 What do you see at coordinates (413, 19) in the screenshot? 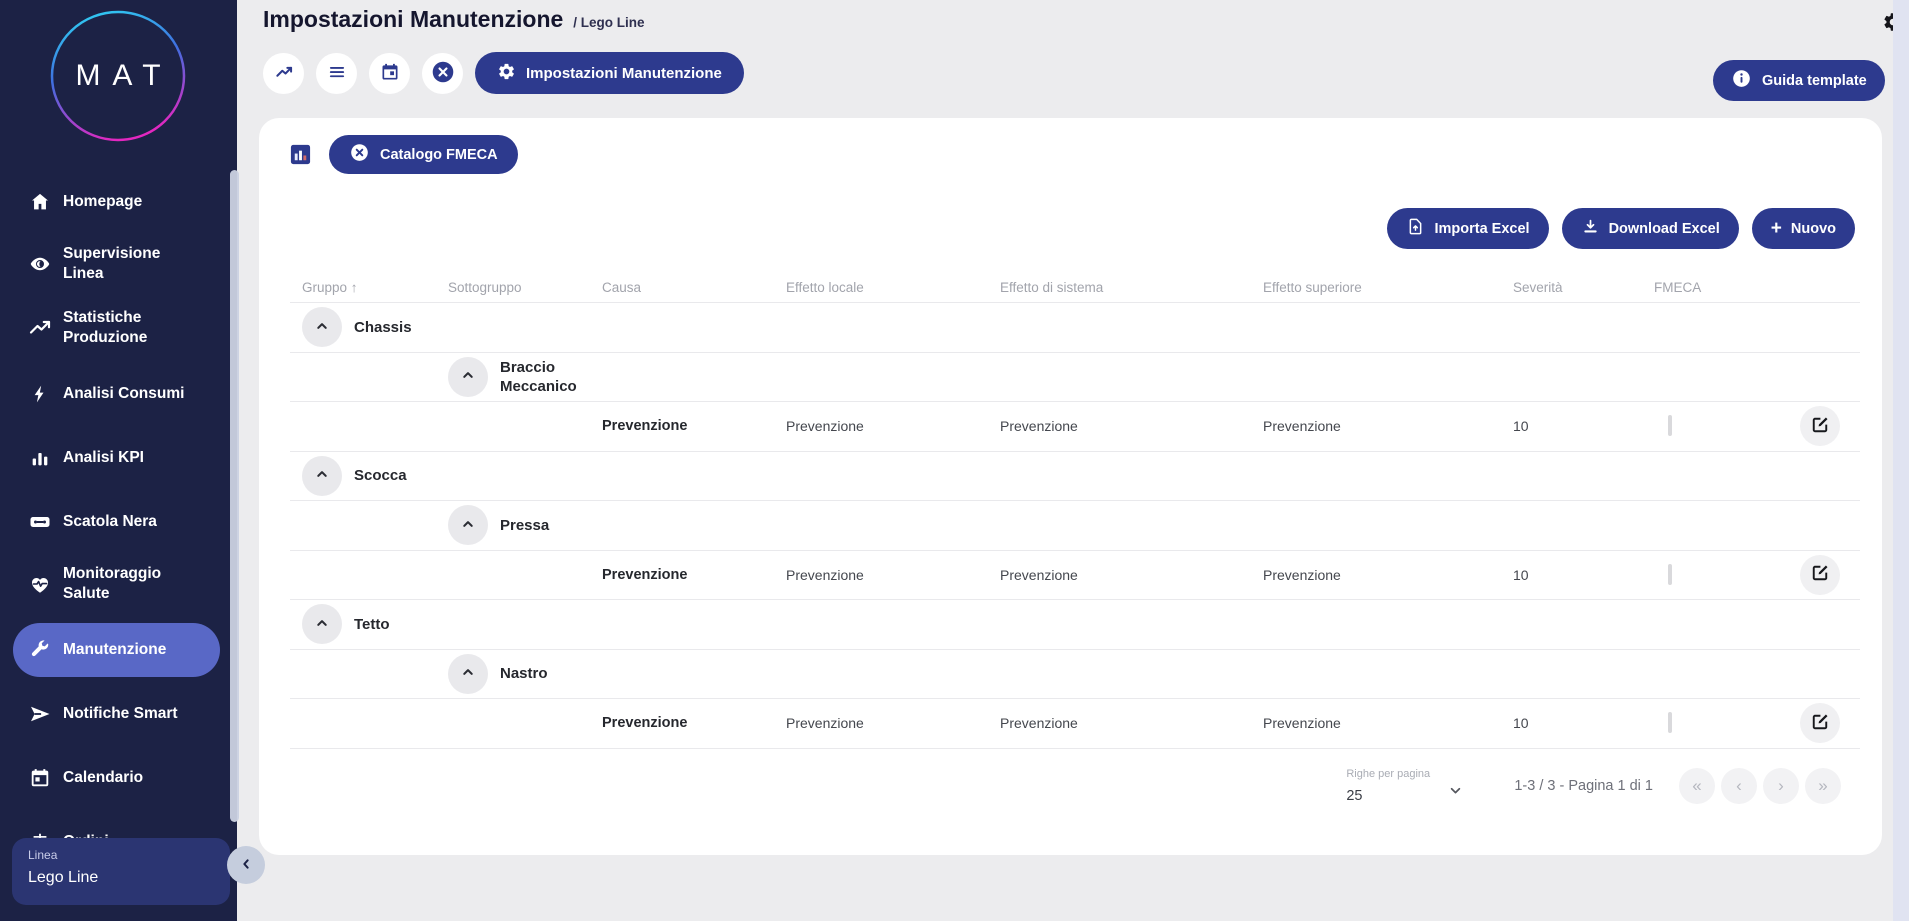
I see `page-title: Impostazioni Manutenzione` at bounding box center [413, 19].